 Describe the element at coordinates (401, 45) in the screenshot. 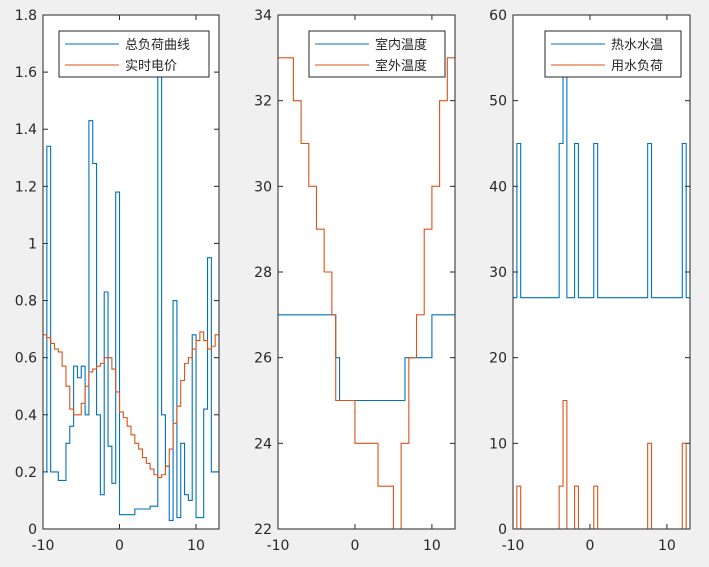

I see `legend-label-1: 室内温度` at that location.